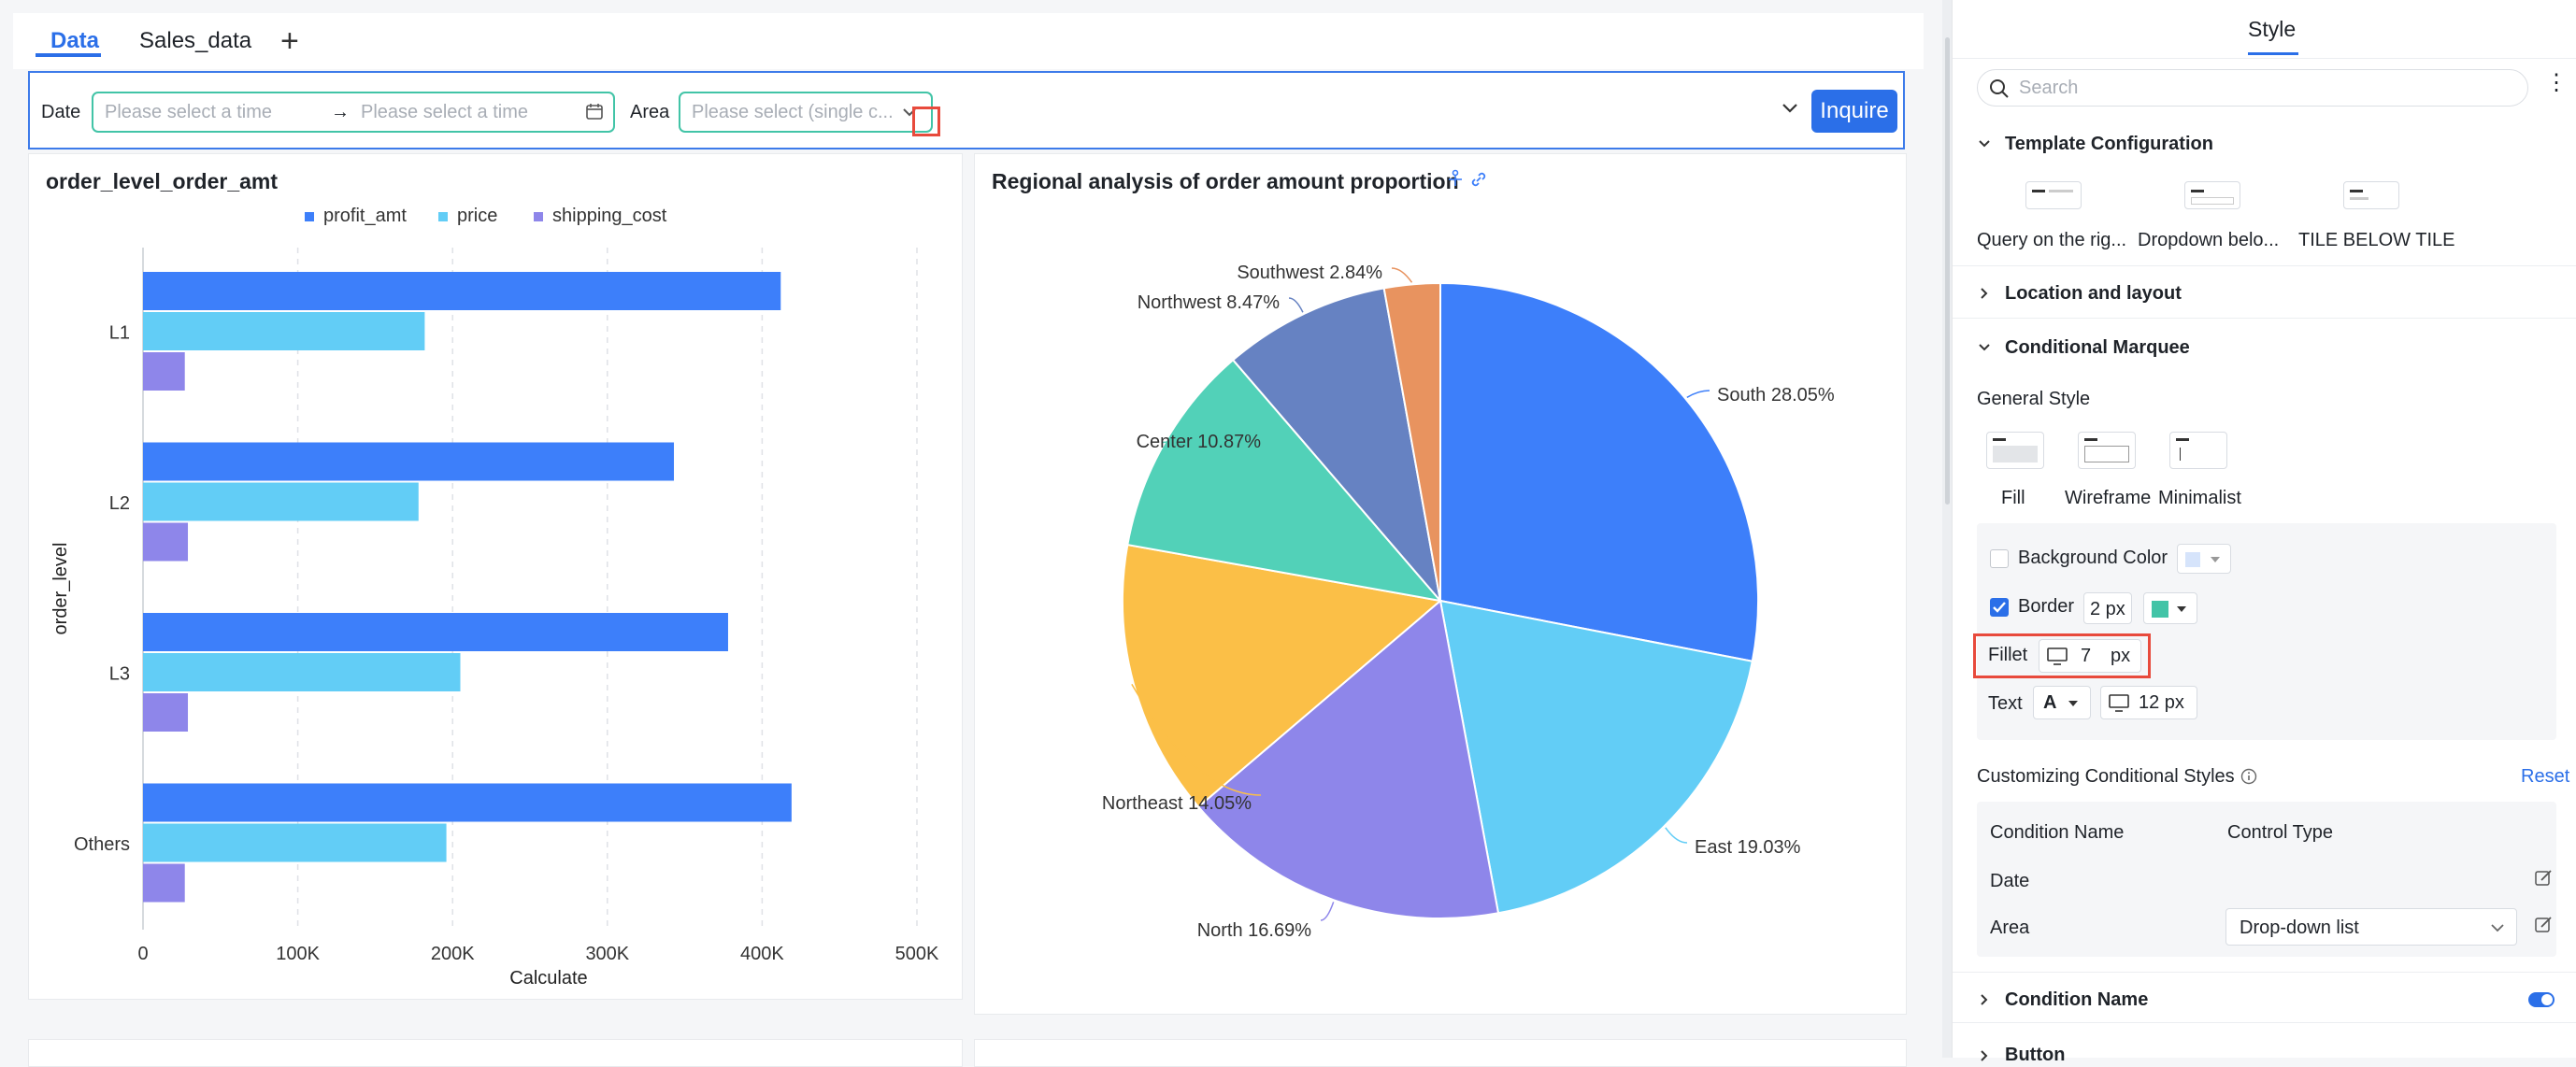 The image size is (2576, 1067). Describe the element at coordinates (1411, 441) in the screenshot. I see `pie-slice-southwest` at that location.